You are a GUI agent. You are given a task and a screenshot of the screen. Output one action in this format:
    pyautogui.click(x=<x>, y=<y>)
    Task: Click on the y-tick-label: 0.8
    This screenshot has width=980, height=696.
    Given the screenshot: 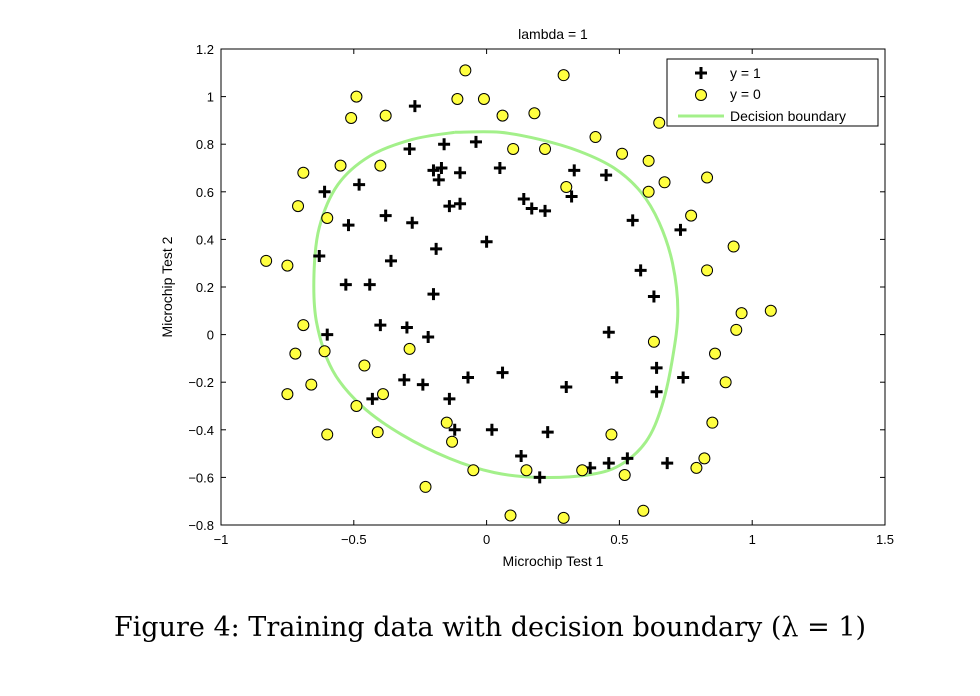 What is the action you would take?
    pyautogui.click(x=205, y=144)
    